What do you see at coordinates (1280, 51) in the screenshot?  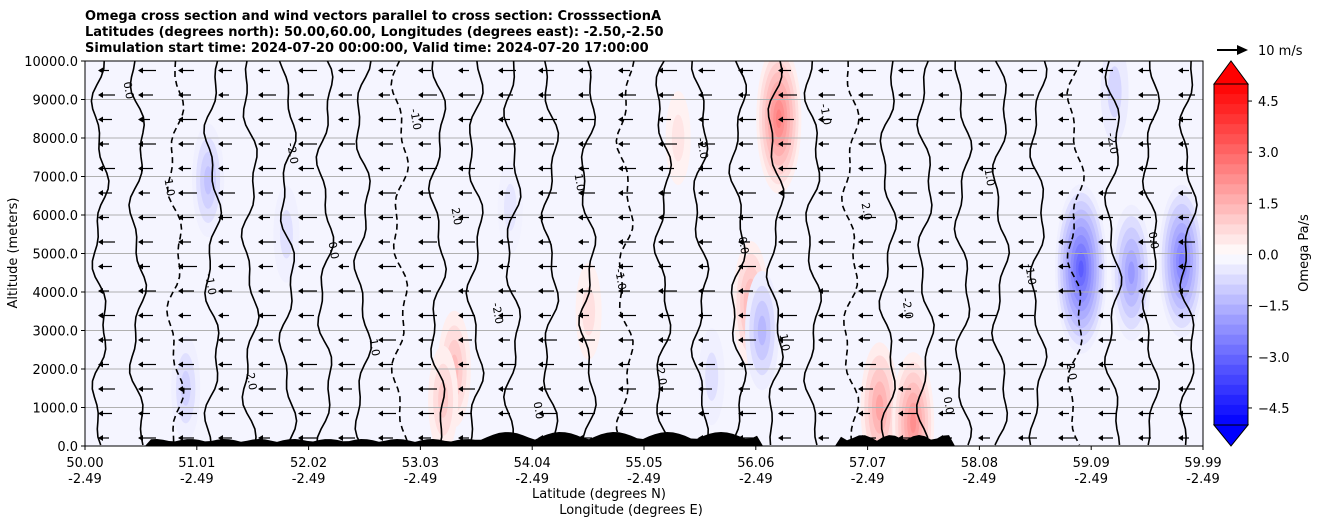 I see `quiver-key-label: 10 m/s` at bounding box center [1280, 51].